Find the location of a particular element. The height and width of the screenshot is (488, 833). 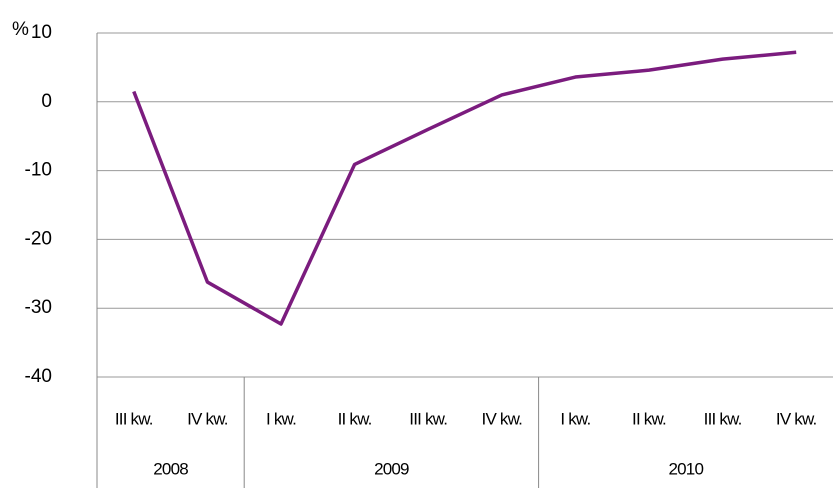

group-label: 2010 is located at coordinates (685, 468).